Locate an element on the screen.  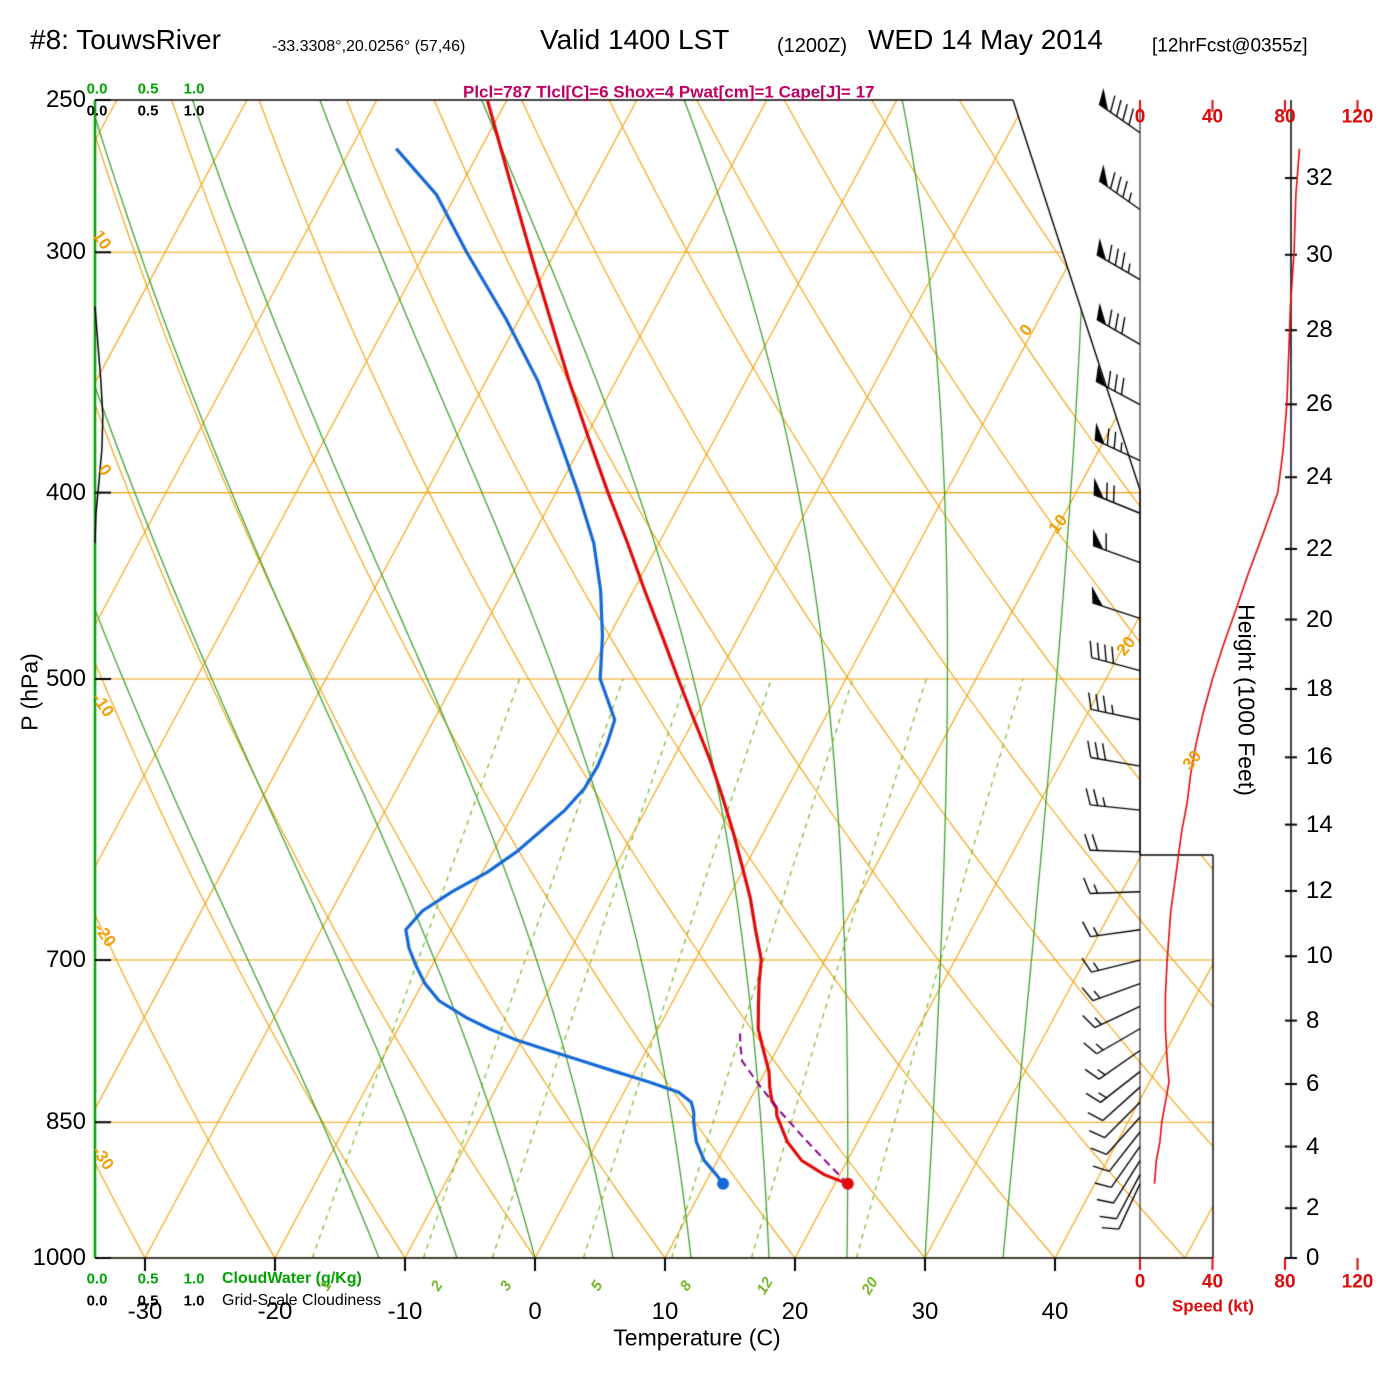
cloudwater-tick-top: 1.0 is located at coordinates (194, 89).